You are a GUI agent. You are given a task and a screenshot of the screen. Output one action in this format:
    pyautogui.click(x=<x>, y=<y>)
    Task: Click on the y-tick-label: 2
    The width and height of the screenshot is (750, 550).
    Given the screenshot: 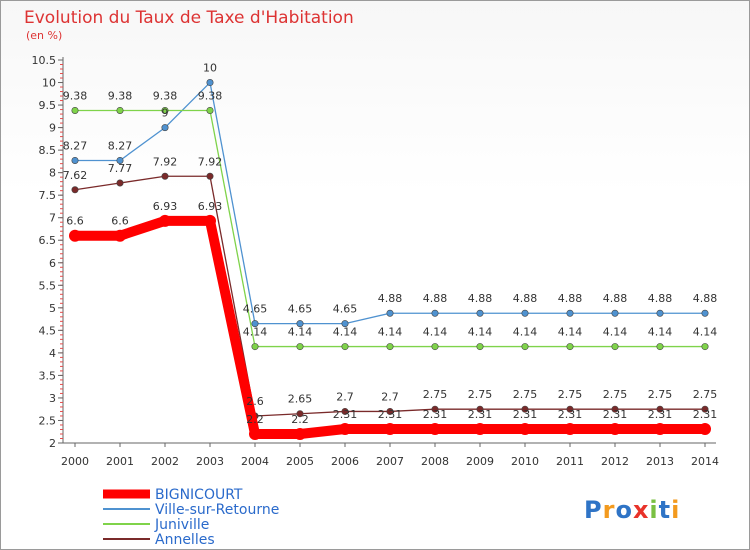 What is the action you would take?
    pyautogui.click(x=52, y=443)
    